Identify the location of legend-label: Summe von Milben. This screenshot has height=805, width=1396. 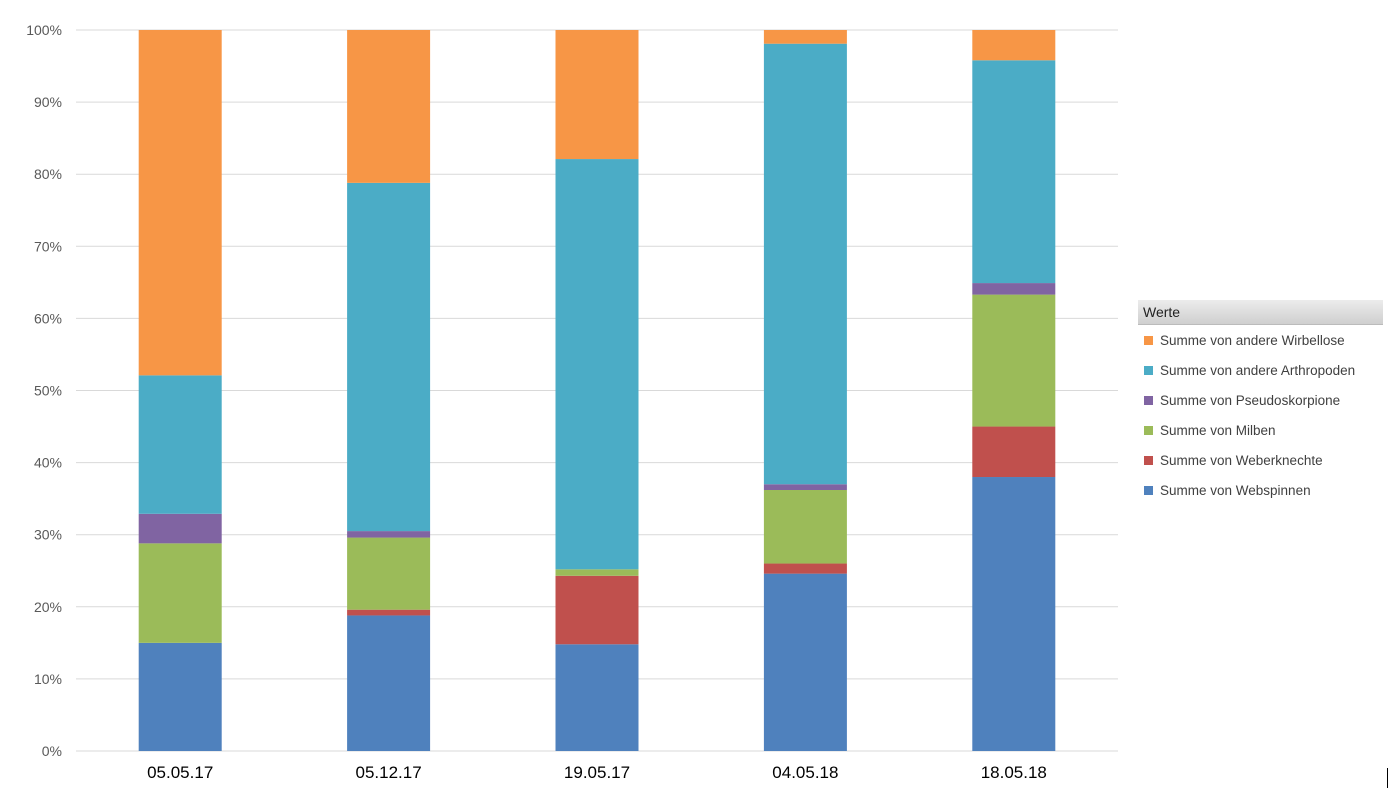
(1218, 430).